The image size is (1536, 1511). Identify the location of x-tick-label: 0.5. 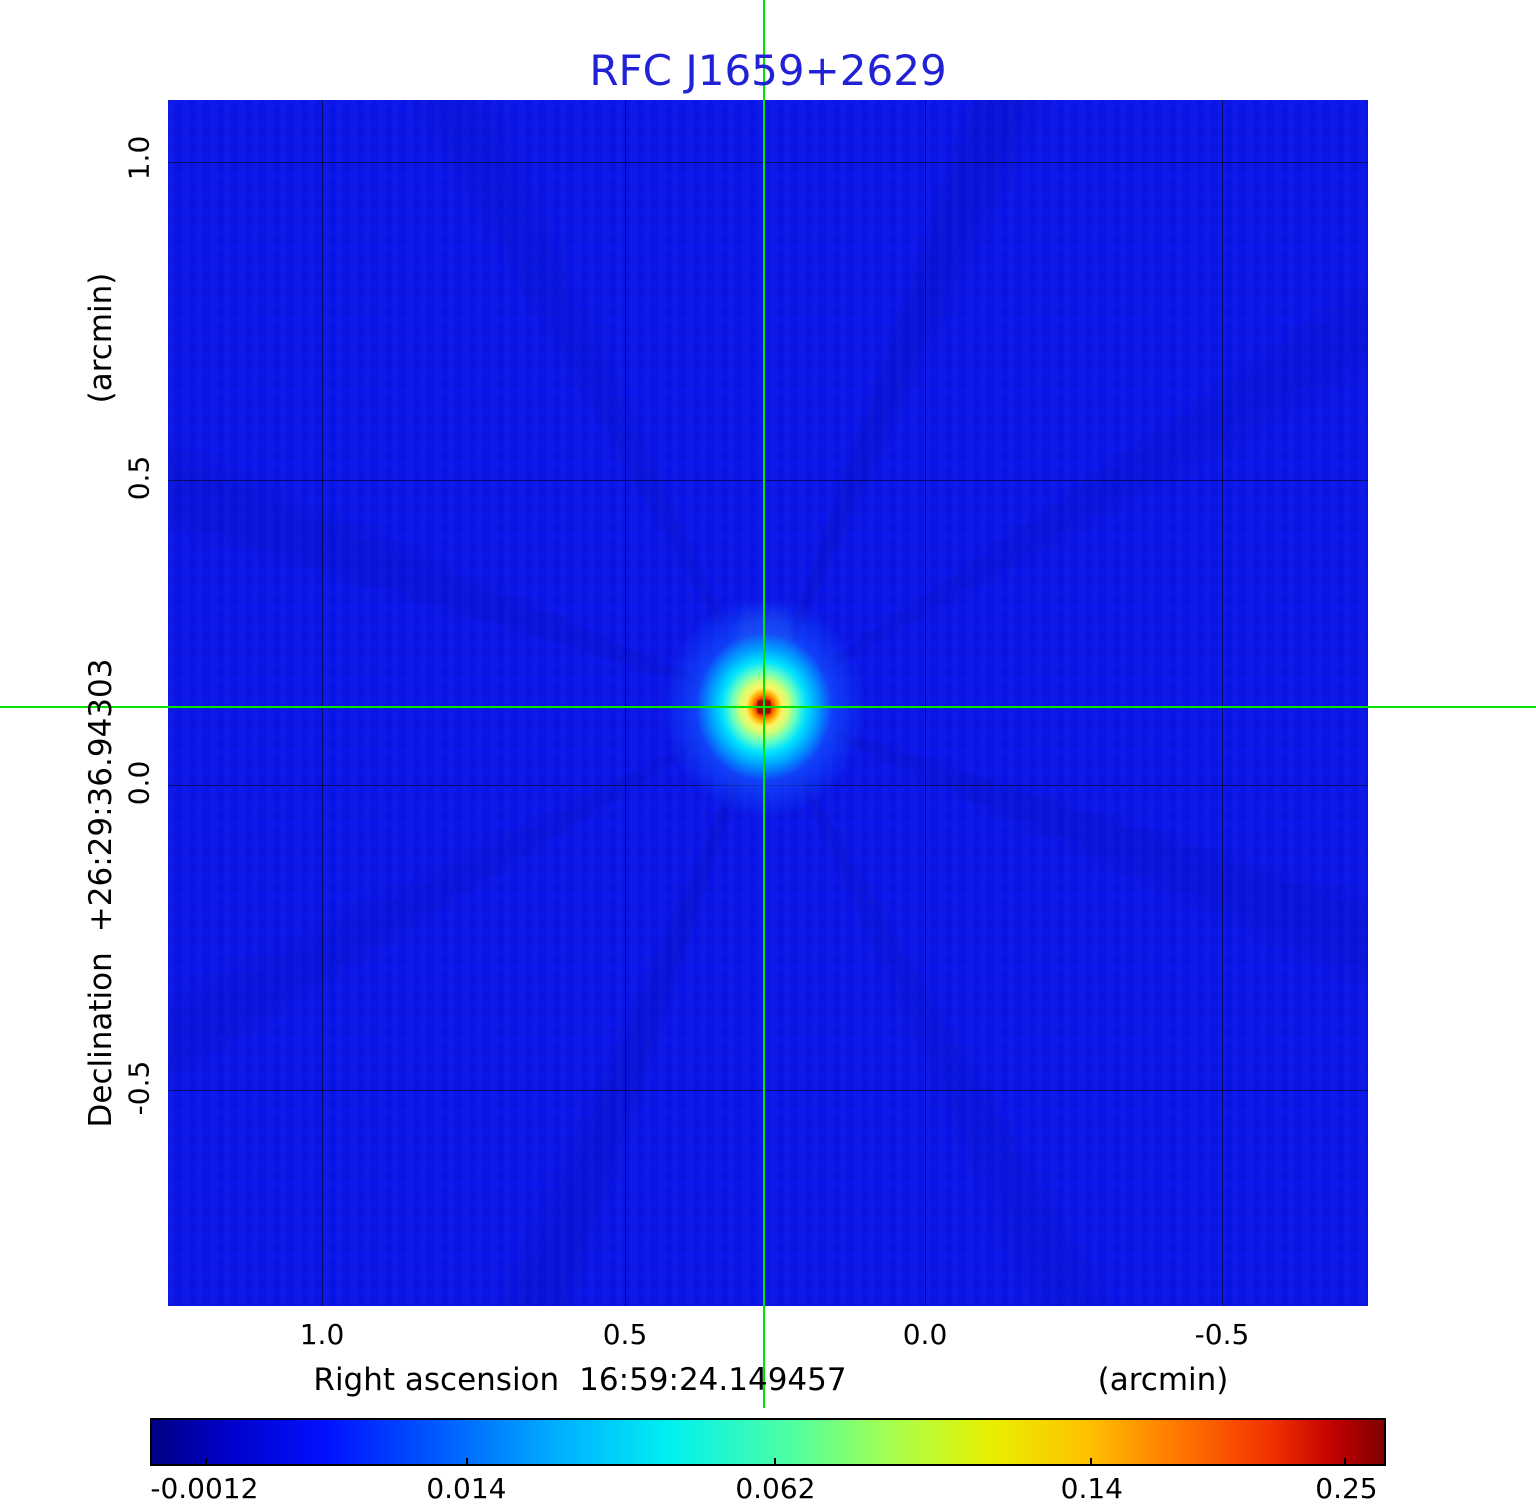
(625, 1334).